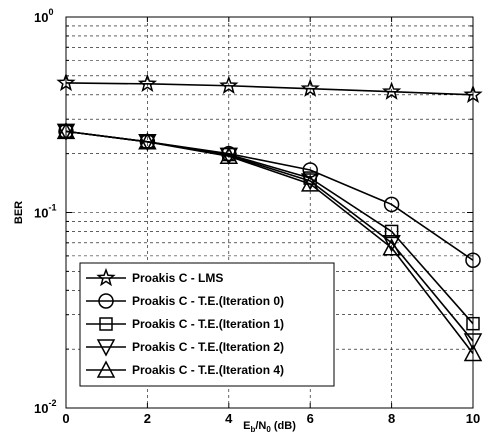 The image size is (486, 432). I want to click on legend-label-3: Proakis C - T.E.(Iteration 2), so click(208, 347).